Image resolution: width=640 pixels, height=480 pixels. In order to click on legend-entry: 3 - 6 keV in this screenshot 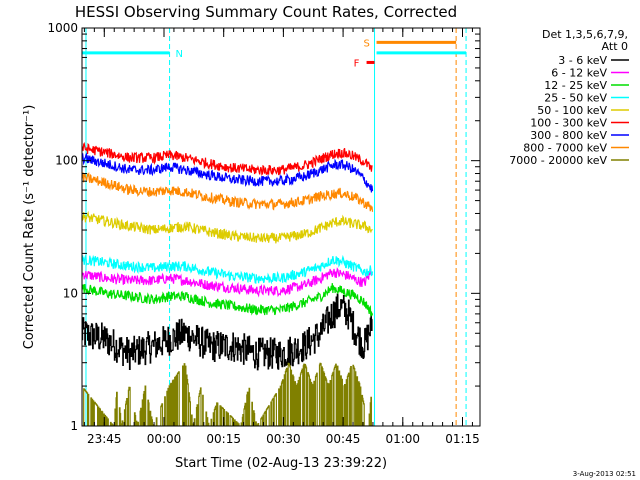, I will do `click(582, 60)`.